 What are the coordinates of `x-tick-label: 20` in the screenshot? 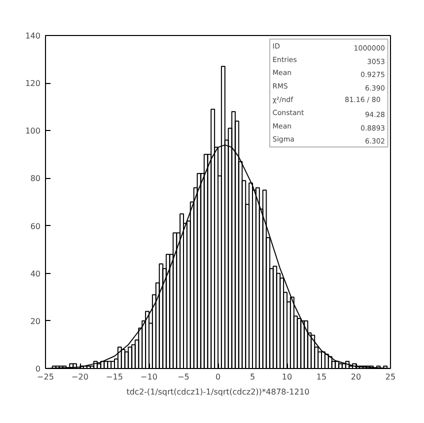 It's located at (356, 377).